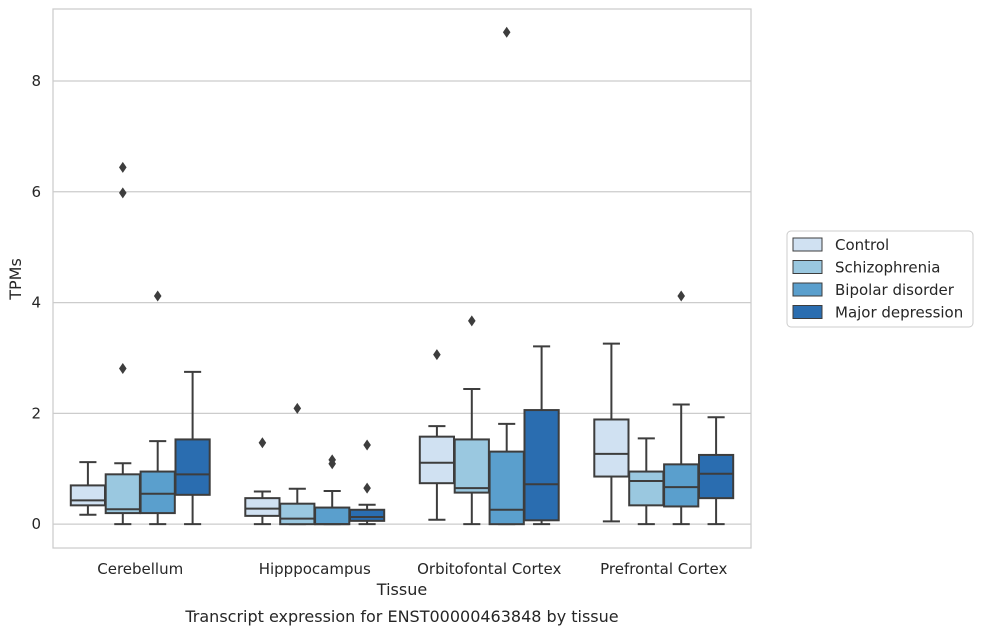 This screenshot has width=983, height=634. What do you see at coordinates (15, 279) in the screenshot?
I see `y-axis-label: TPMs` at bounding box center [15, 279].